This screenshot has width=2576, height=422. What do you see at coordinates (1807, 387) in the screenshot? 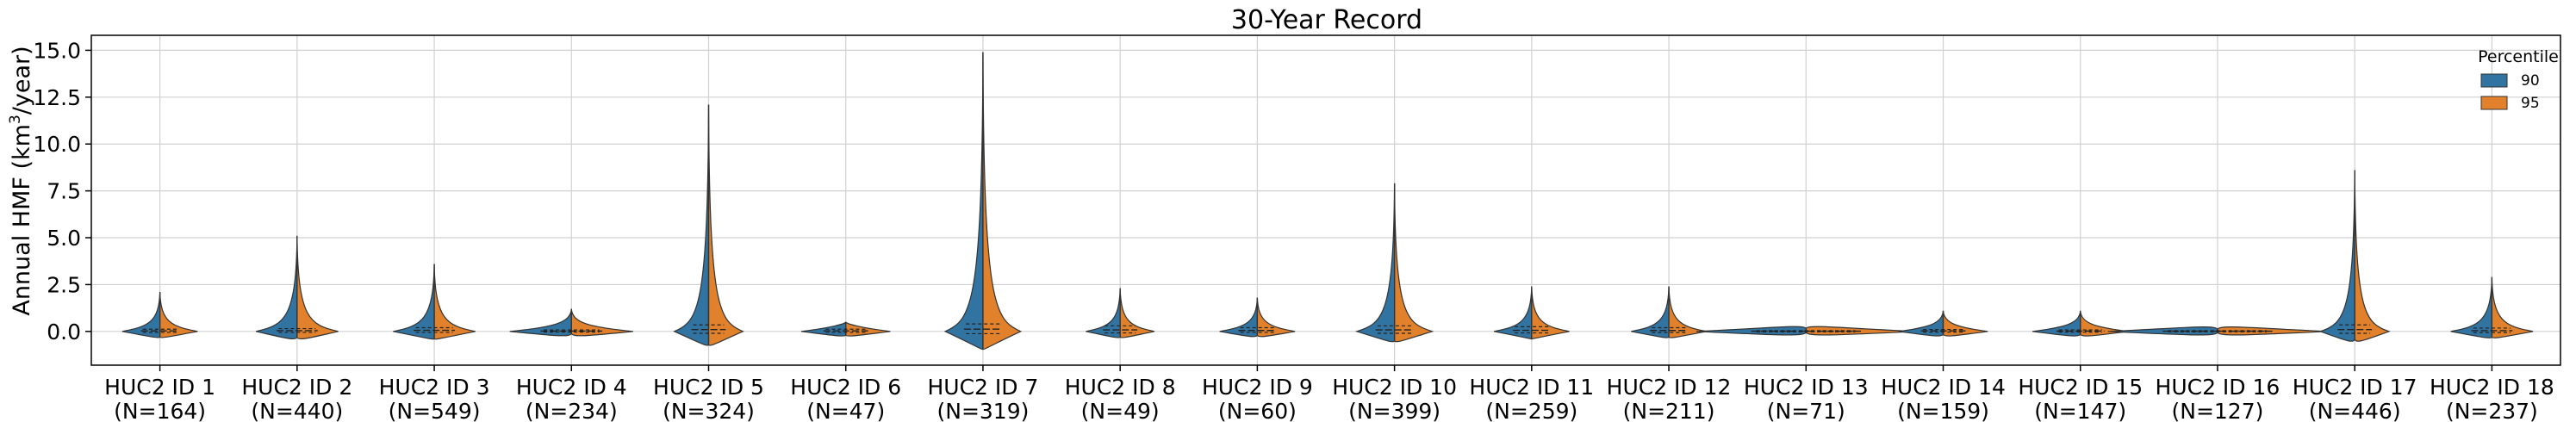
I see `x-tick-label: HUC2 ID 13` at bounding box center [1807, 387].